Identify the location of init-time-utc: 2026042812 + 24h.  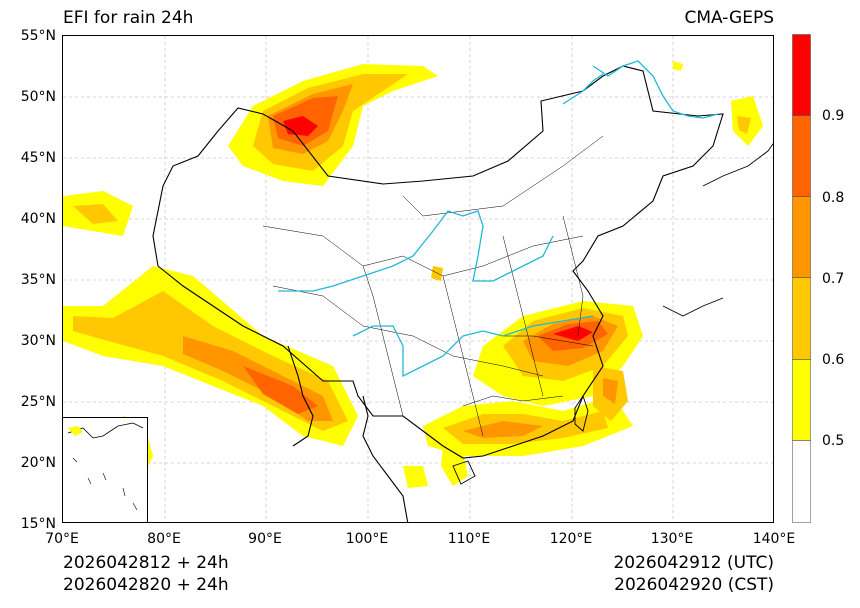
(146, 563).